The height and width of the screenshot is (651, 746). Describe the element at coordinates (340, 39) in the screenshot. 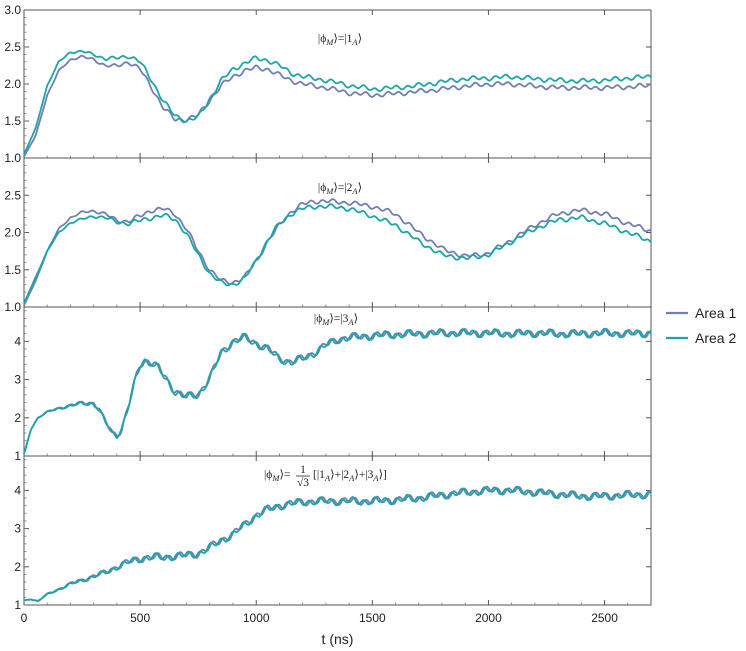

I see `panel-title: |ϕM⟩=|1A⟩` at that location.